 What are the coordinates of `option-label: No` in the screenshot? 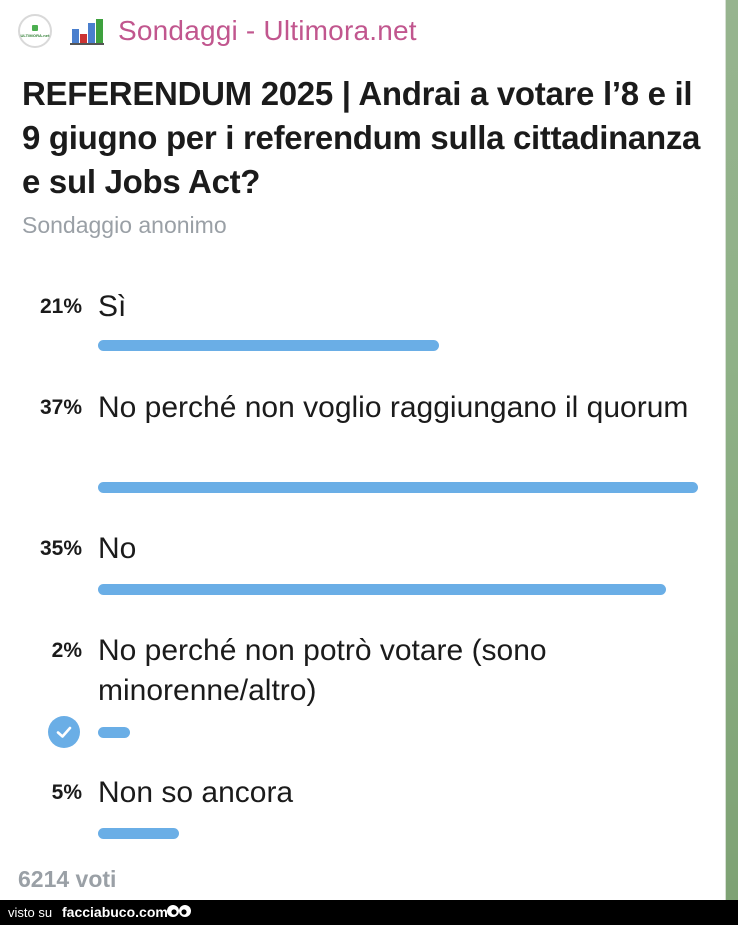 It's located at (117, 548).